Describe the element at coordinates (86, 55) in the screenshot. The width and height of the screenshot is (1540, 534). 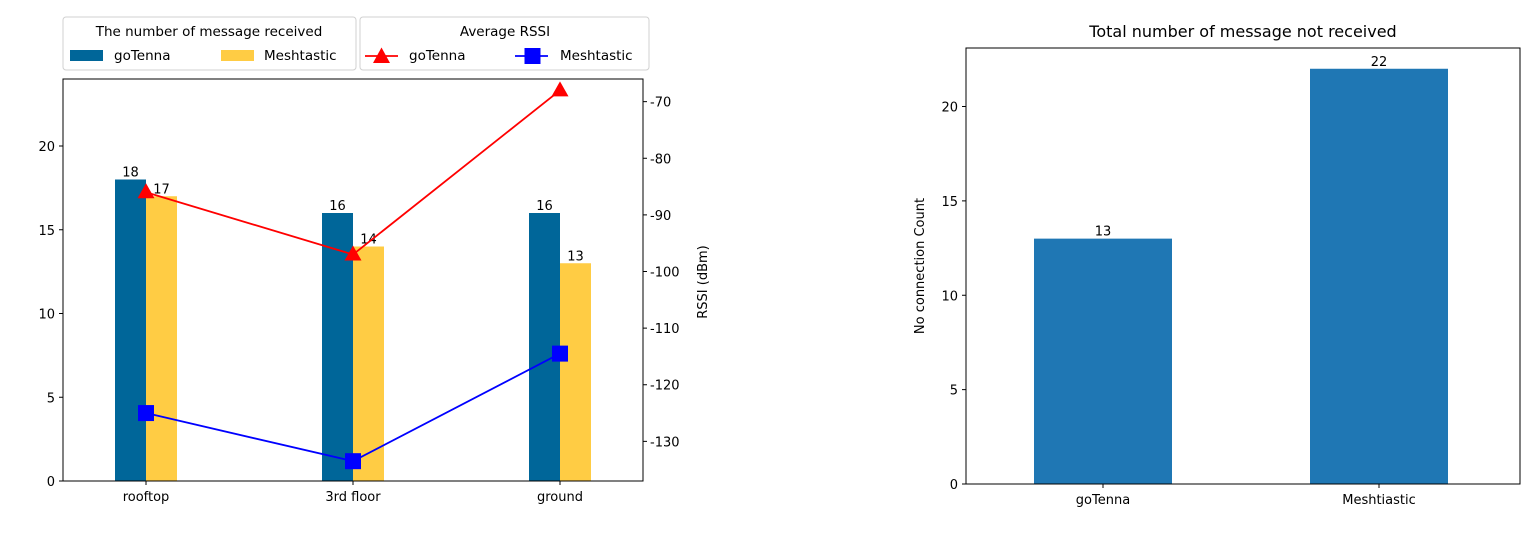
I see `legend-swatch-gotenna` at that location.